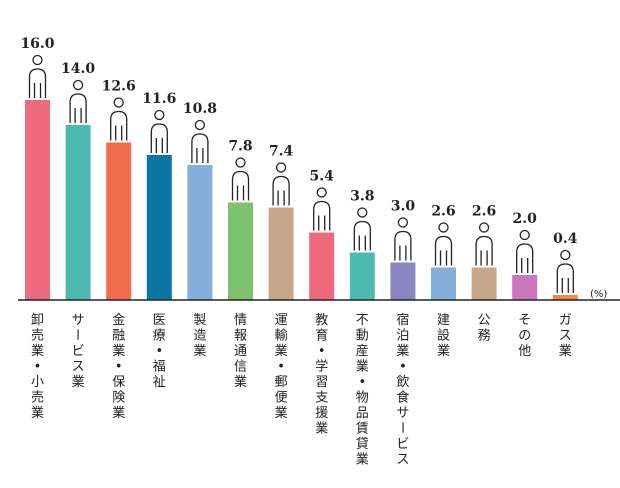 Image resolution: width=620 pixels, height=488 pixels. Describe the element at coordinates (159, 367) in the screenshot. I see `category-char: 福` at that location.